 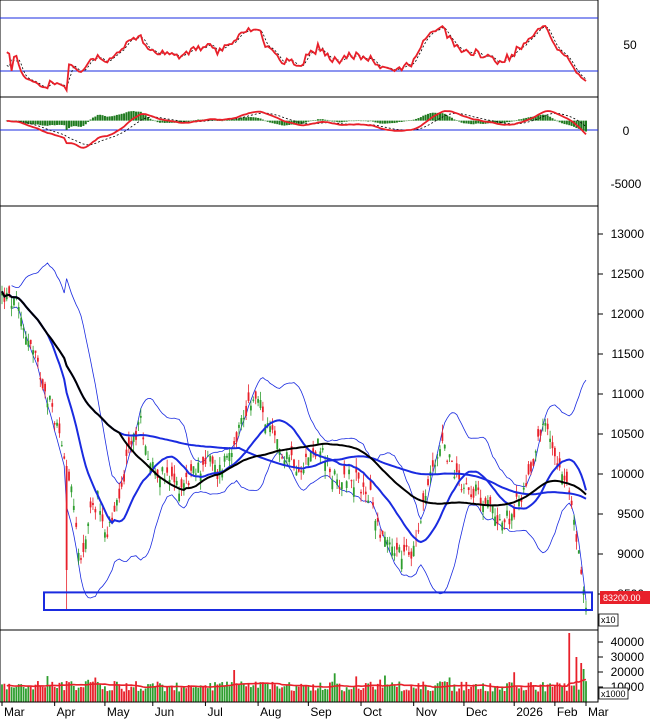 What do you see at coordinates (476, 712) in the screenshot?
I see `x-tick-label: Dec` at bounding box center [476, 712].